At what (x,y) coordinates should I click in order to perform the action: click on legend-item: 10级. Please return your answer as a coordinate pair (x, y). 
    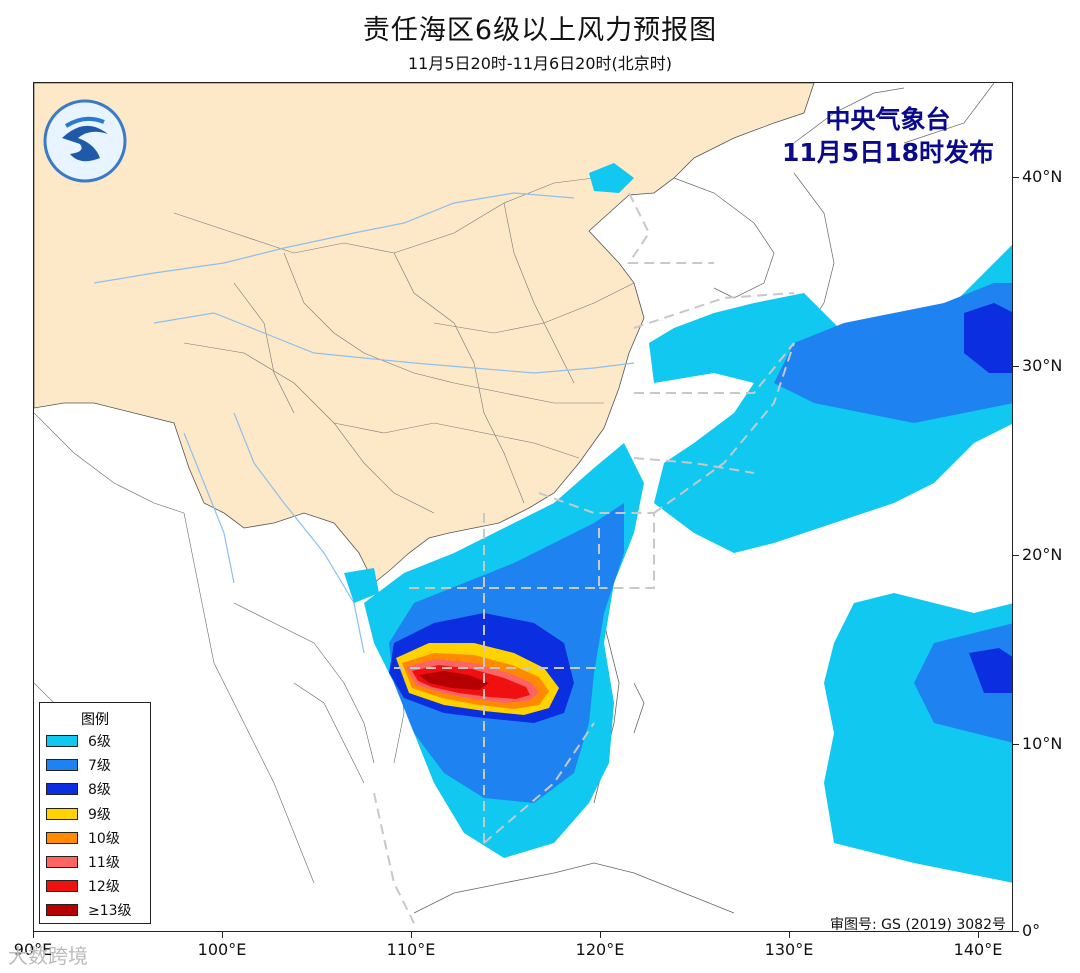
    Looking at the image, I should click on (95, 838).